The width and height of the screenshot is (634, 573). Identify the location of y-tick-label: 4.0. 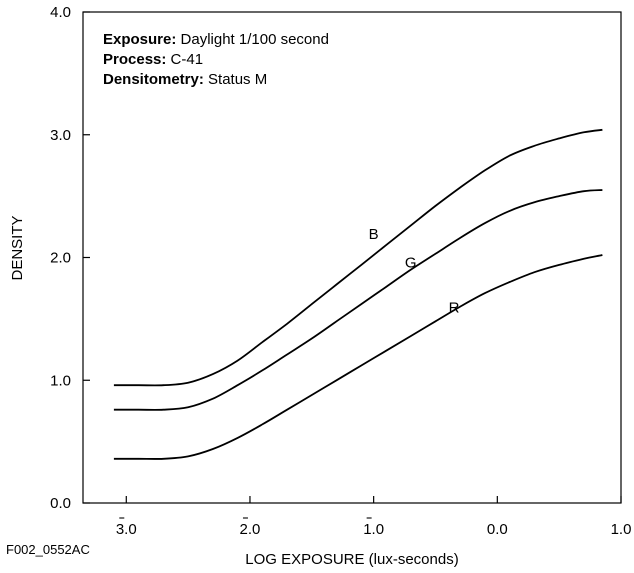
(60, 12).